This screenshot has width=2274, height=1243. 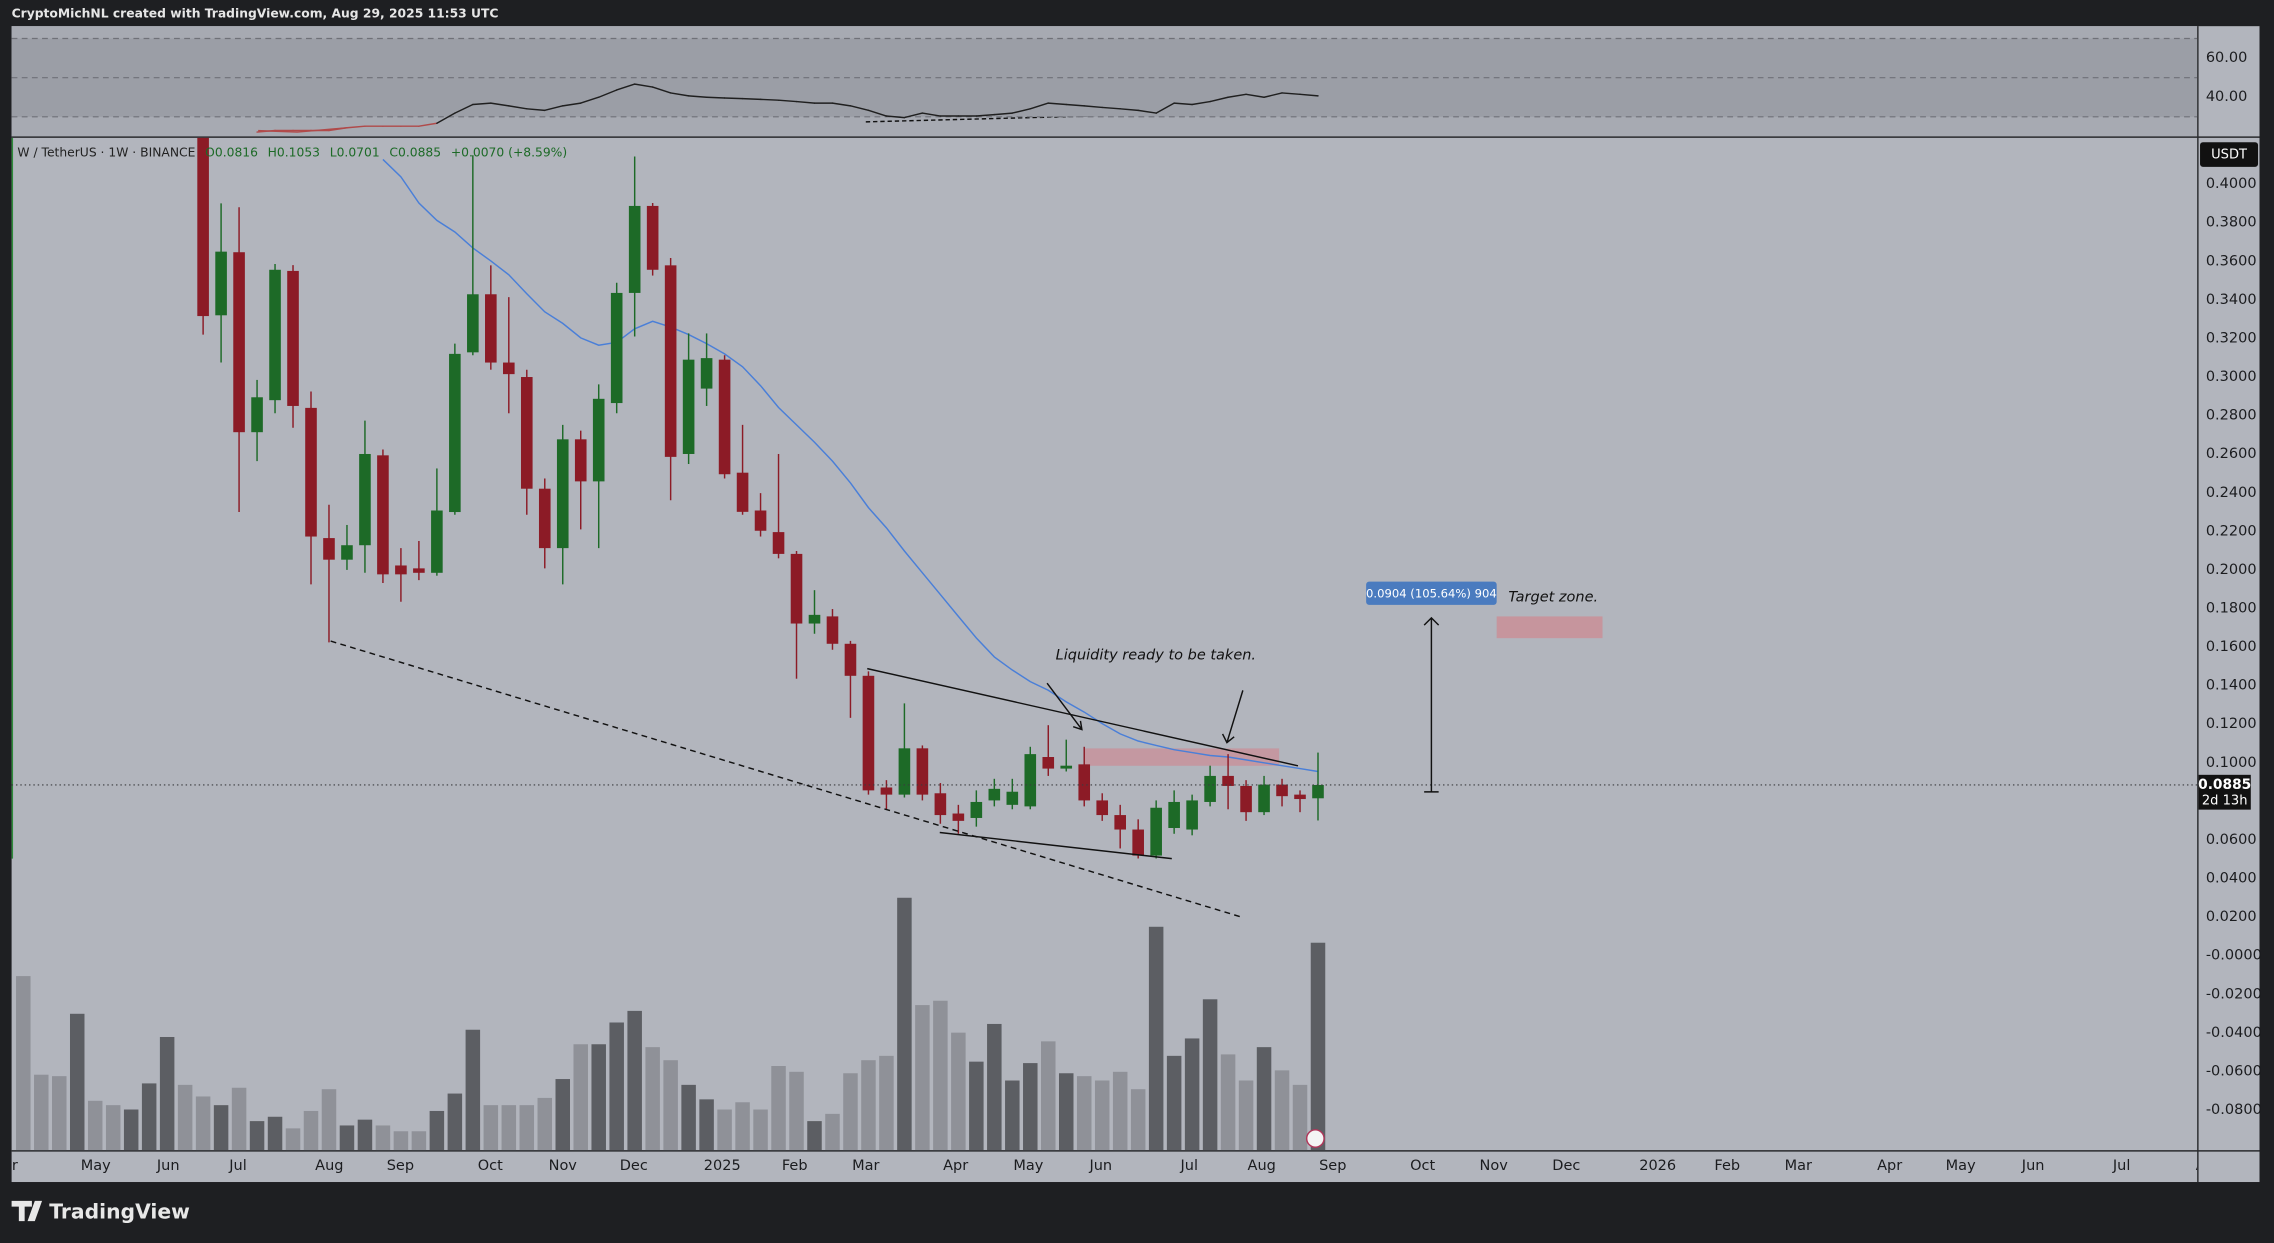 I want to click on legend-change: +0.0070 (+8.59%), so click(x=509, y=152).